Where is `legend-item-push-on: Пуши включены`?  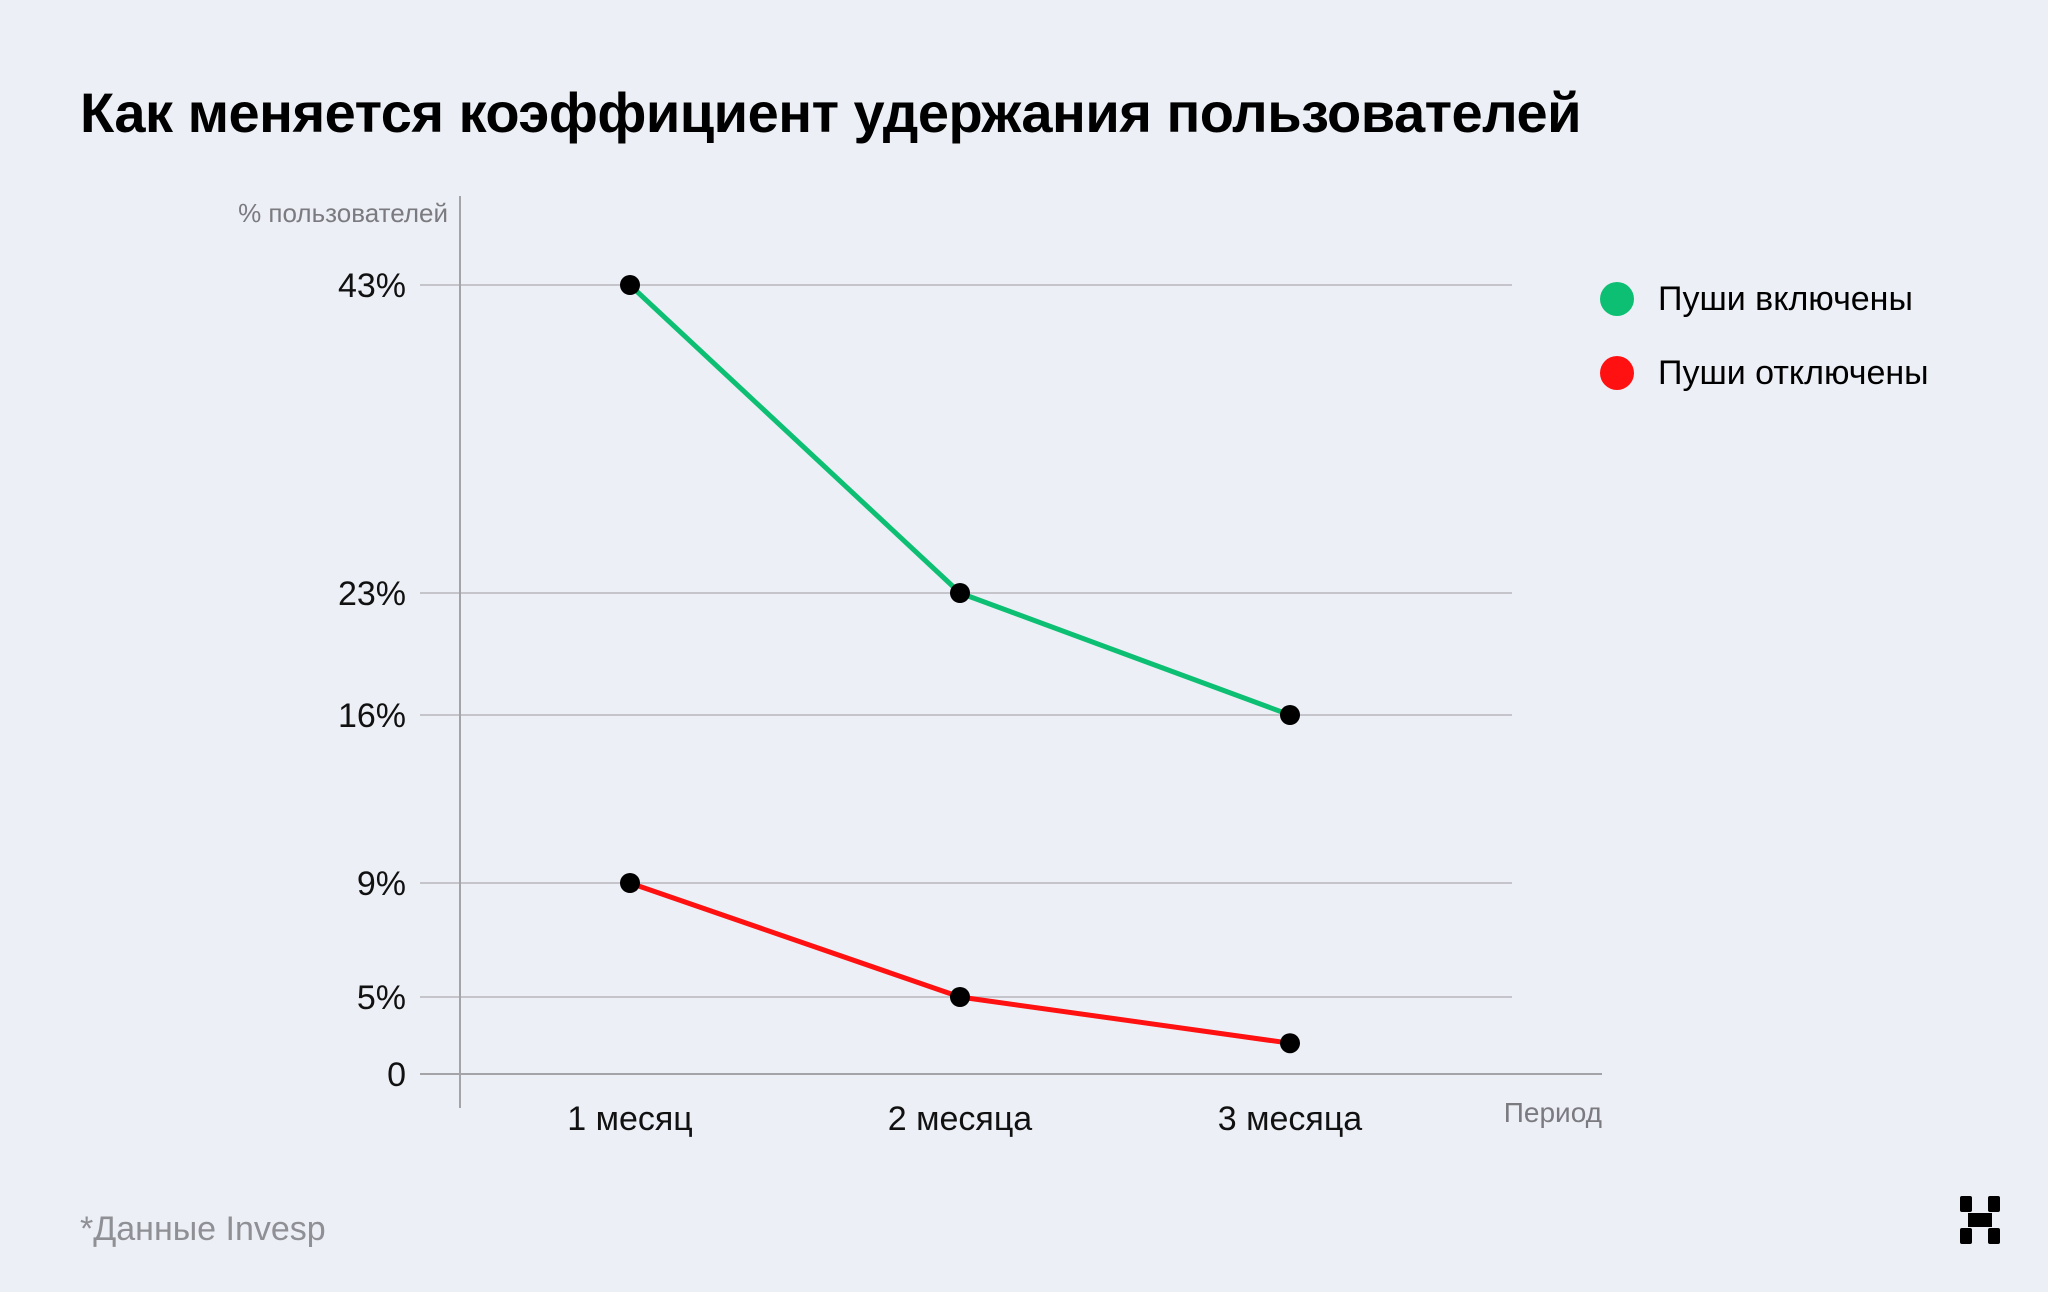
legend-item-push-on: Пуши включены is located at coordinates (1764, 299).